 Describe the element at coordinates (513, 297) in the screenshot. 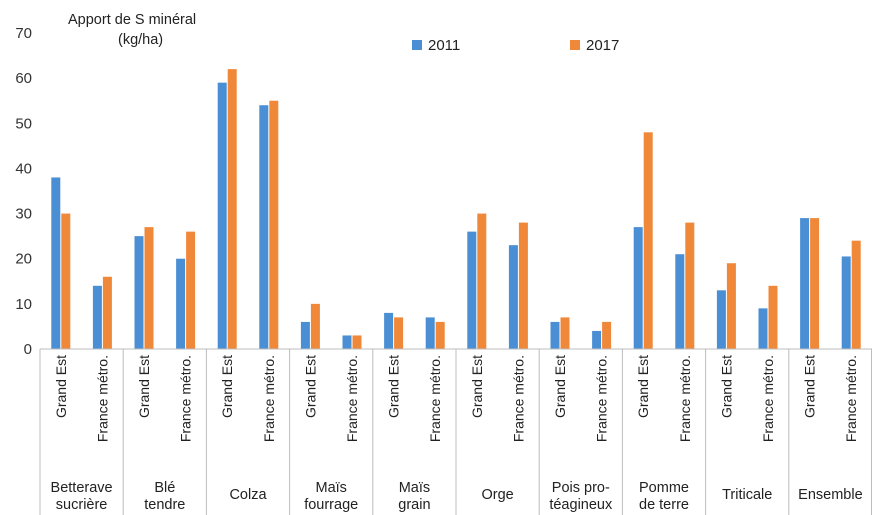

I see `bar-2011-france-m-tro--6` at that location.